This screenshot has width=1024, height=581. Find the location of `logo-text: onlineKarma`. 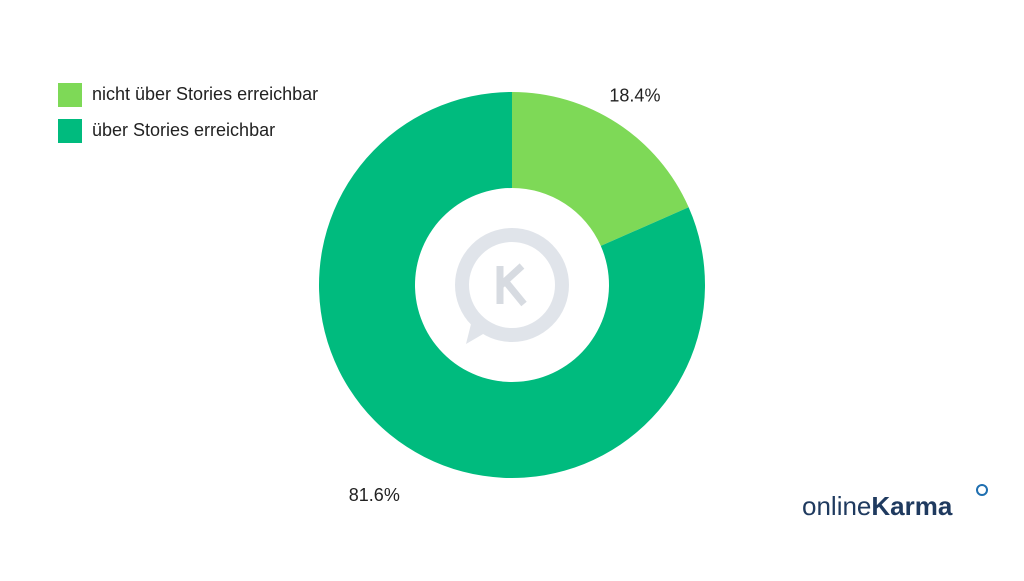

logo-text: onlineKarma is located at coordinates (877, 506).